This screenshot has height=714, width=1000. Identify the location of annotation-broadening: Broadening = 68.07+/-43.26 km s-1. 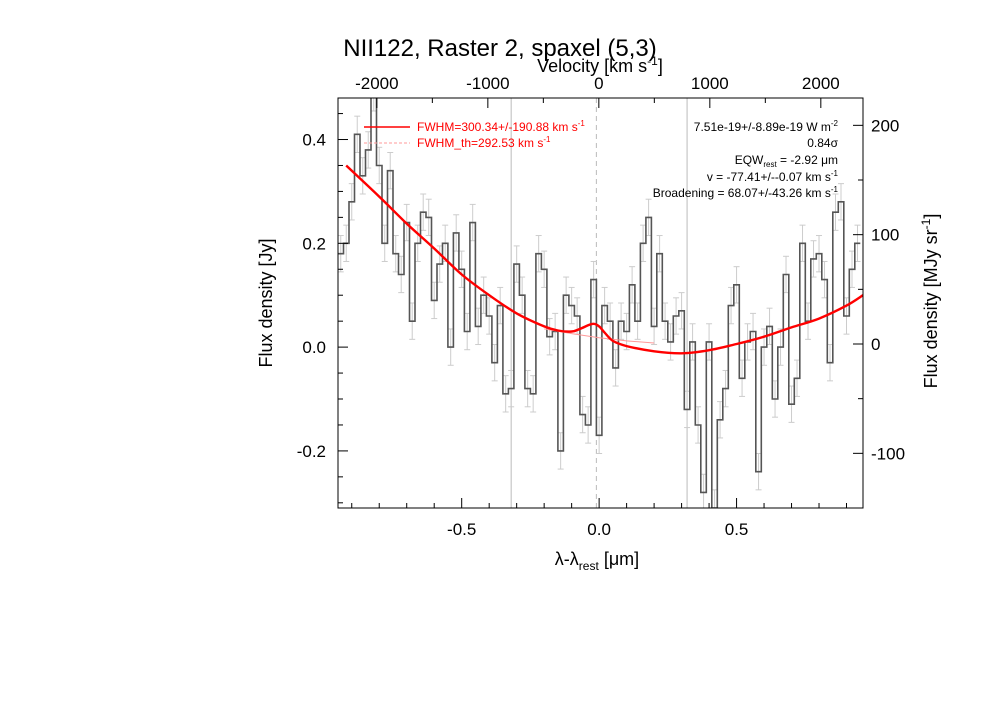
(746, 192).